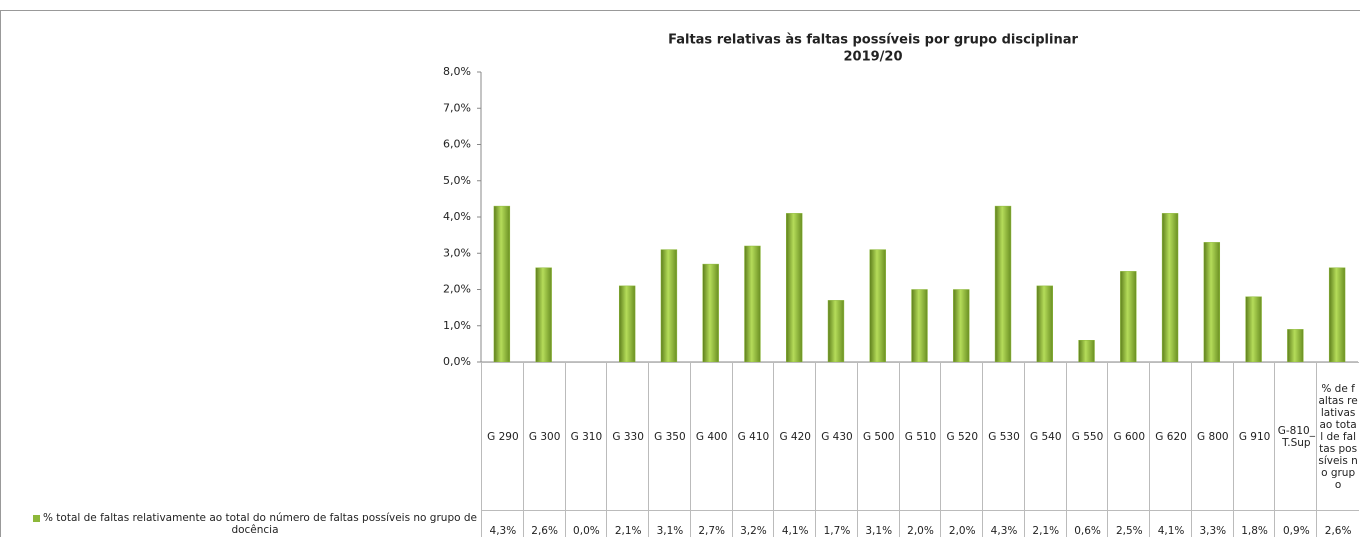 The height and width of the screenshot is (537, 1360). Describe the element at coordinates (1129, 523) in the screenshot. I see `data-table-value: 2,5%` at that location.